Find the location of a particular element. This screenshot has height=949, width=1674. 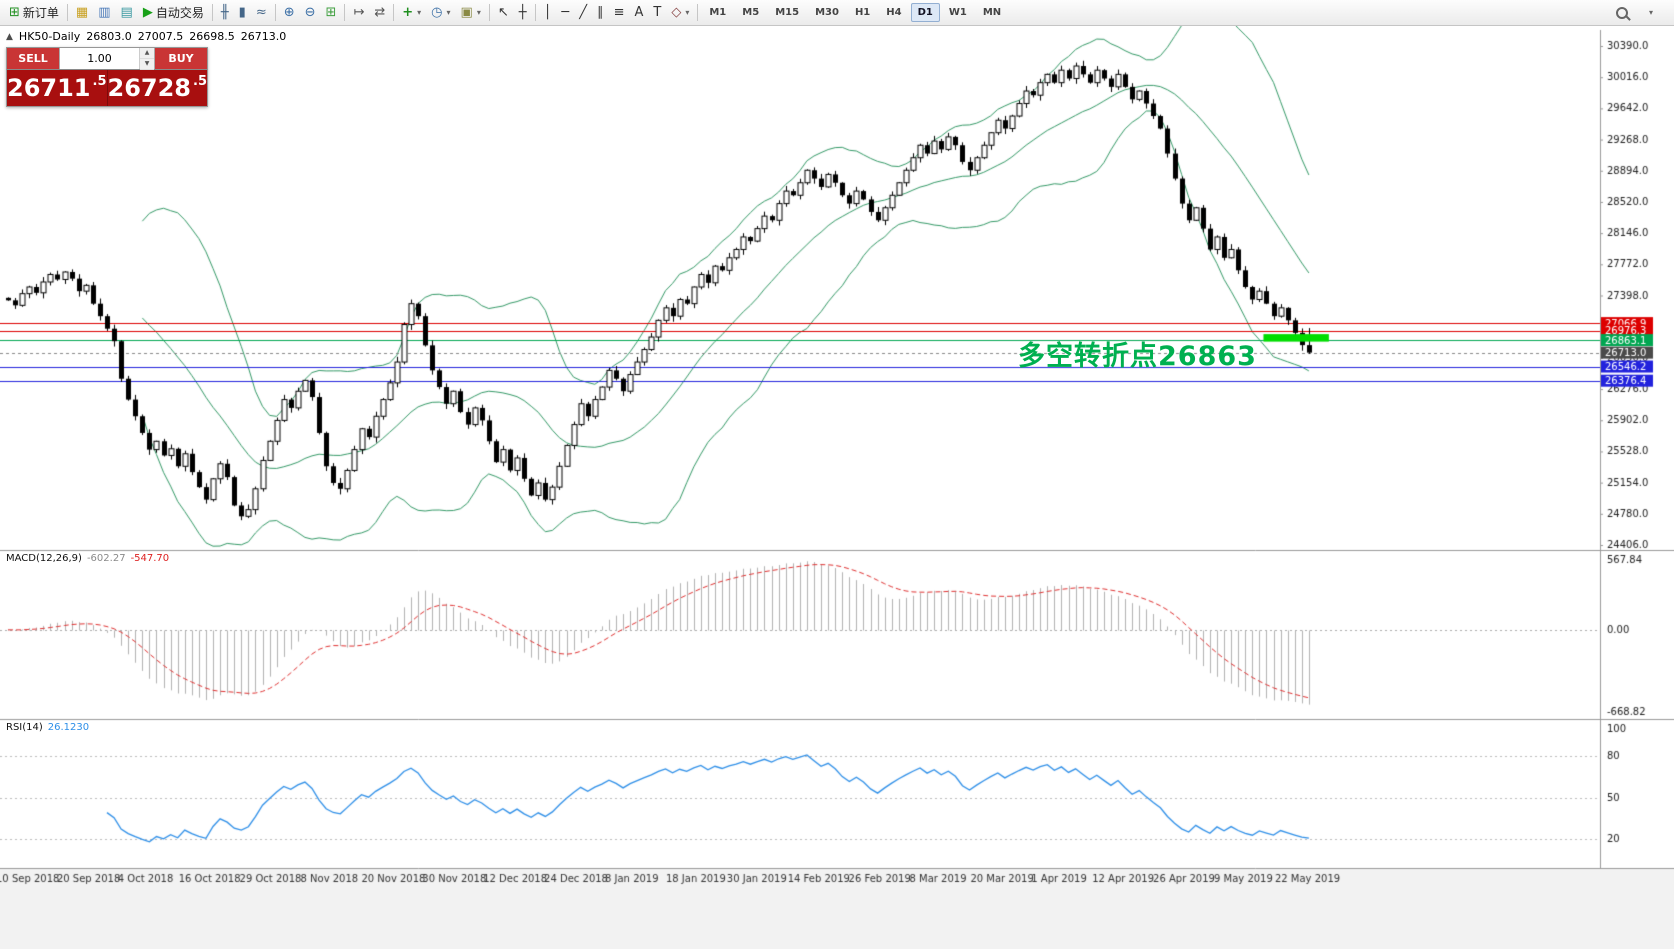

text-icon: A is located at coordinates (639, 12).